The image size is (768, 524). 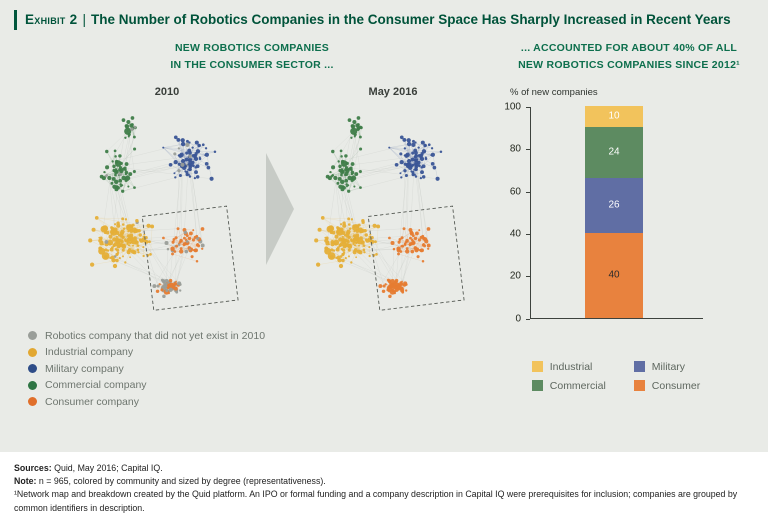 I want to click on arrow-wrap, so click(x=280, y=209).